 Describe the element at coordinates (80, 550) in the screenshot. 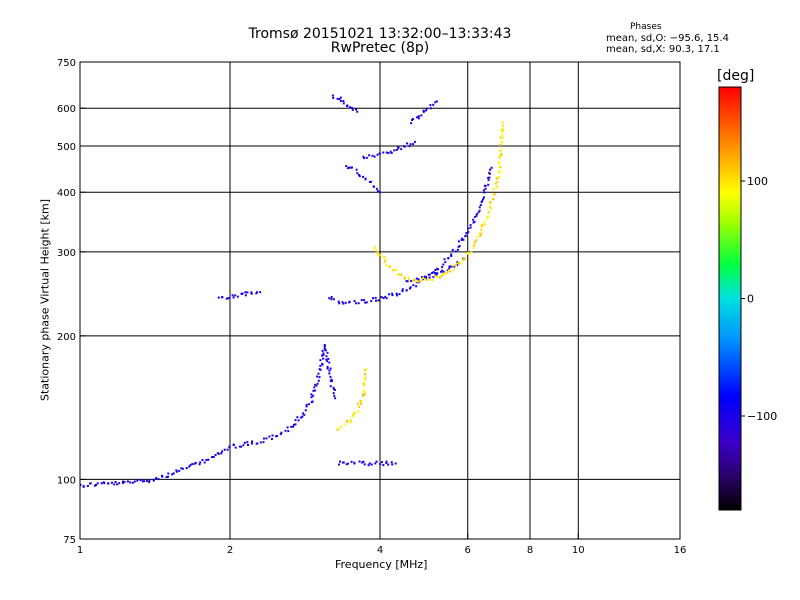

I see `x-tick-label: 1` at that location.